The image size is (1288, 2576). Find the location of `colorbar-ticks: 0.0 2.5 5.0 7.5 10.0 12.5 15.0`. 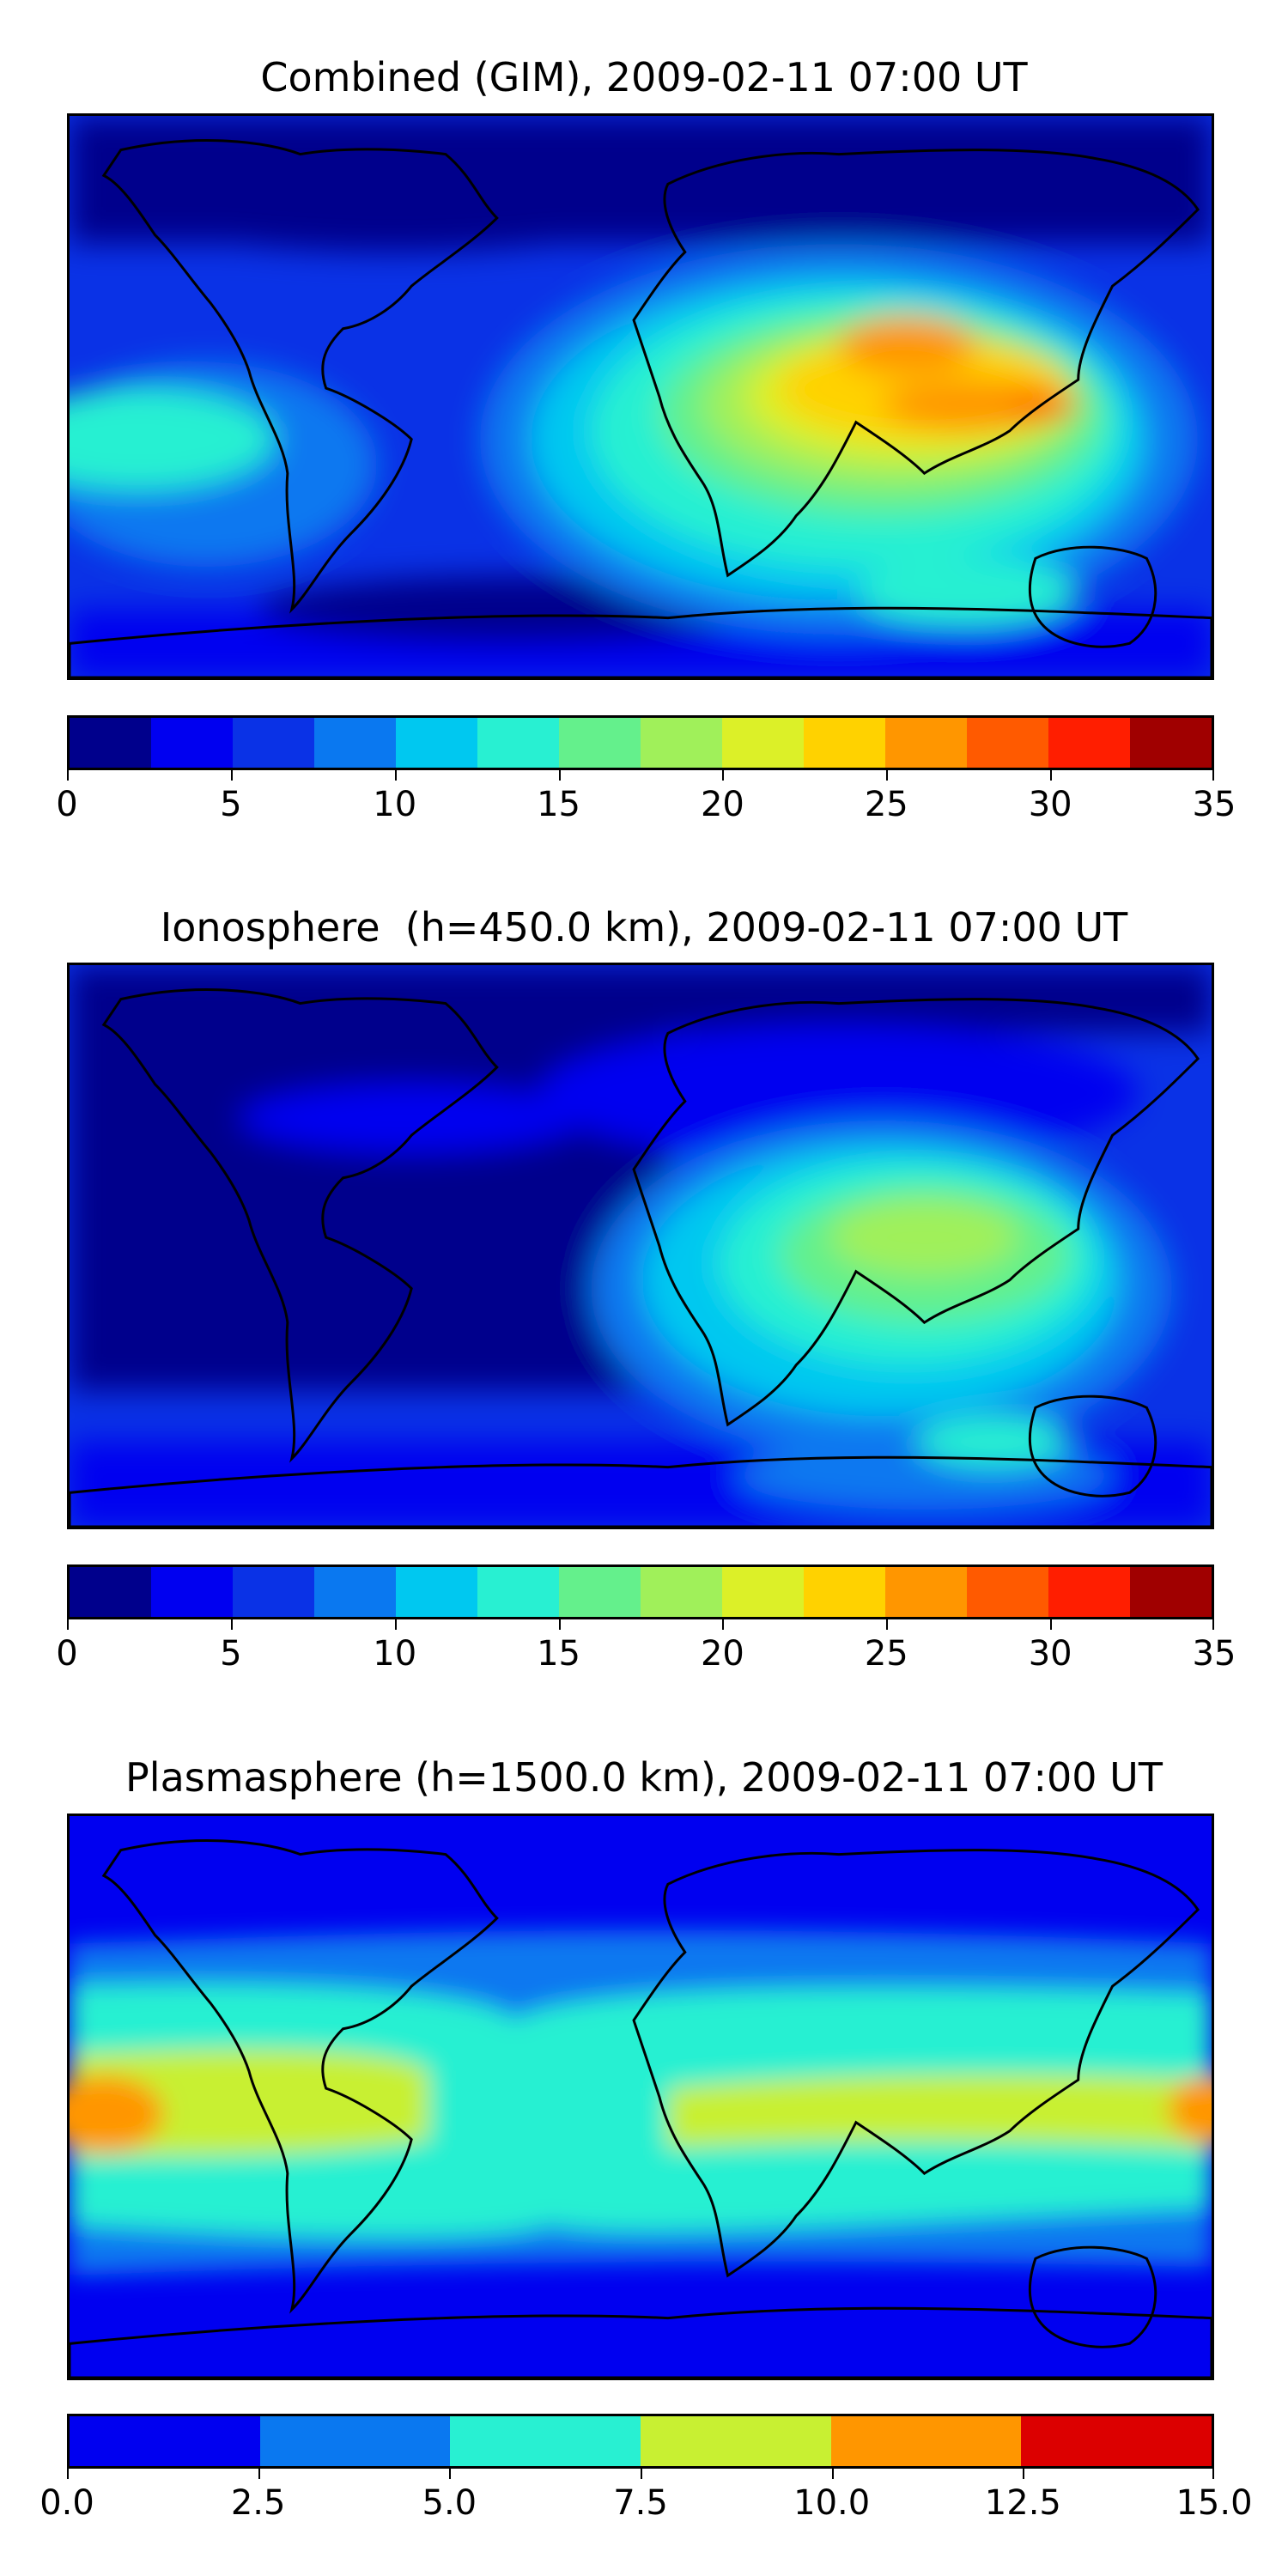

colorbar-ticks: 0.0 2.5 5.0 7.5 10.0 12.5 15.0 is located at coordinates (646, 2496).